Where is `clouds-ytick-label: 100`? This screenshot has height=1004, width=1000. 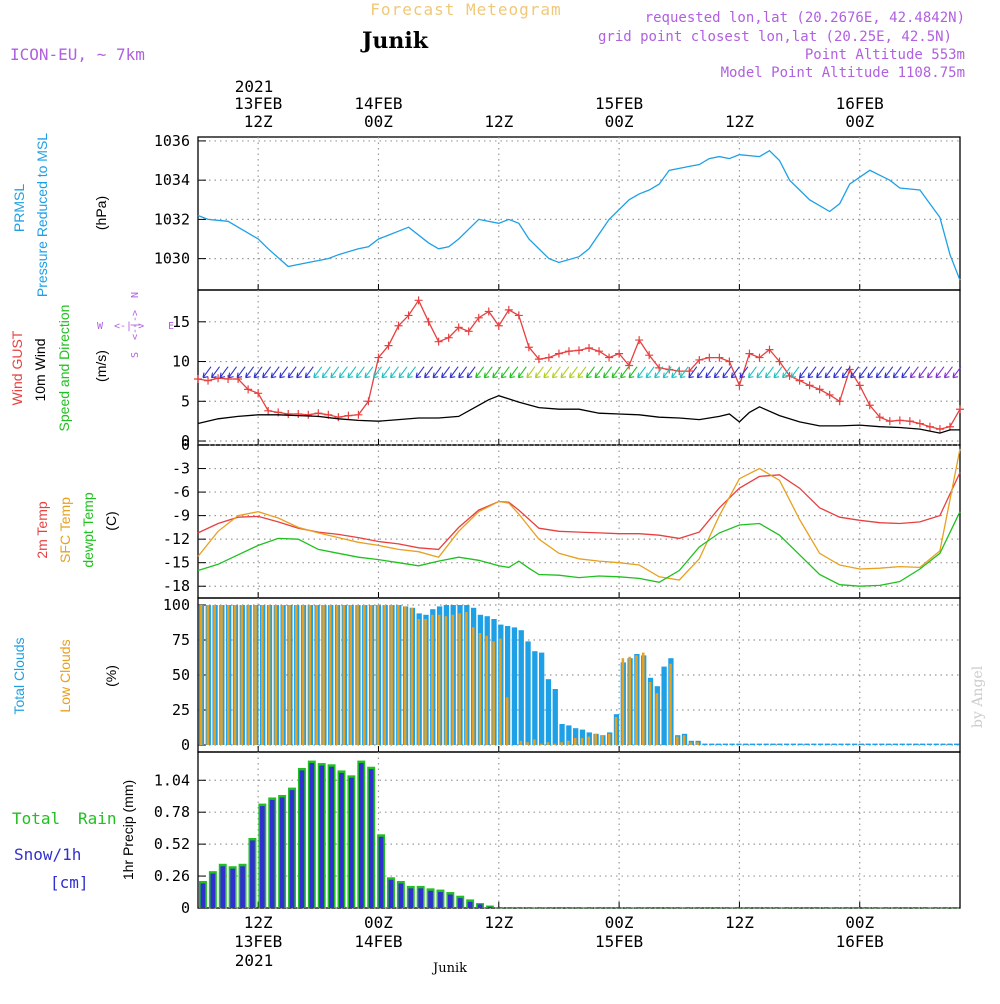 clouds-ytick-label: 100 is located at coordinates (176, 605).